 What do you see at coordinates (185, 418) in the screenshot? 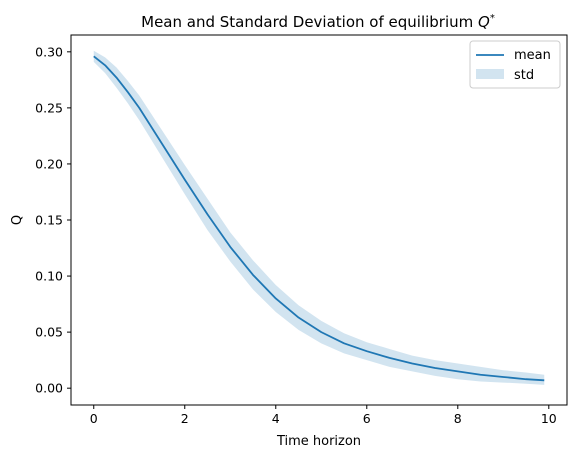
I see `x-tick-label: 2` at bounding box center [185, 418].